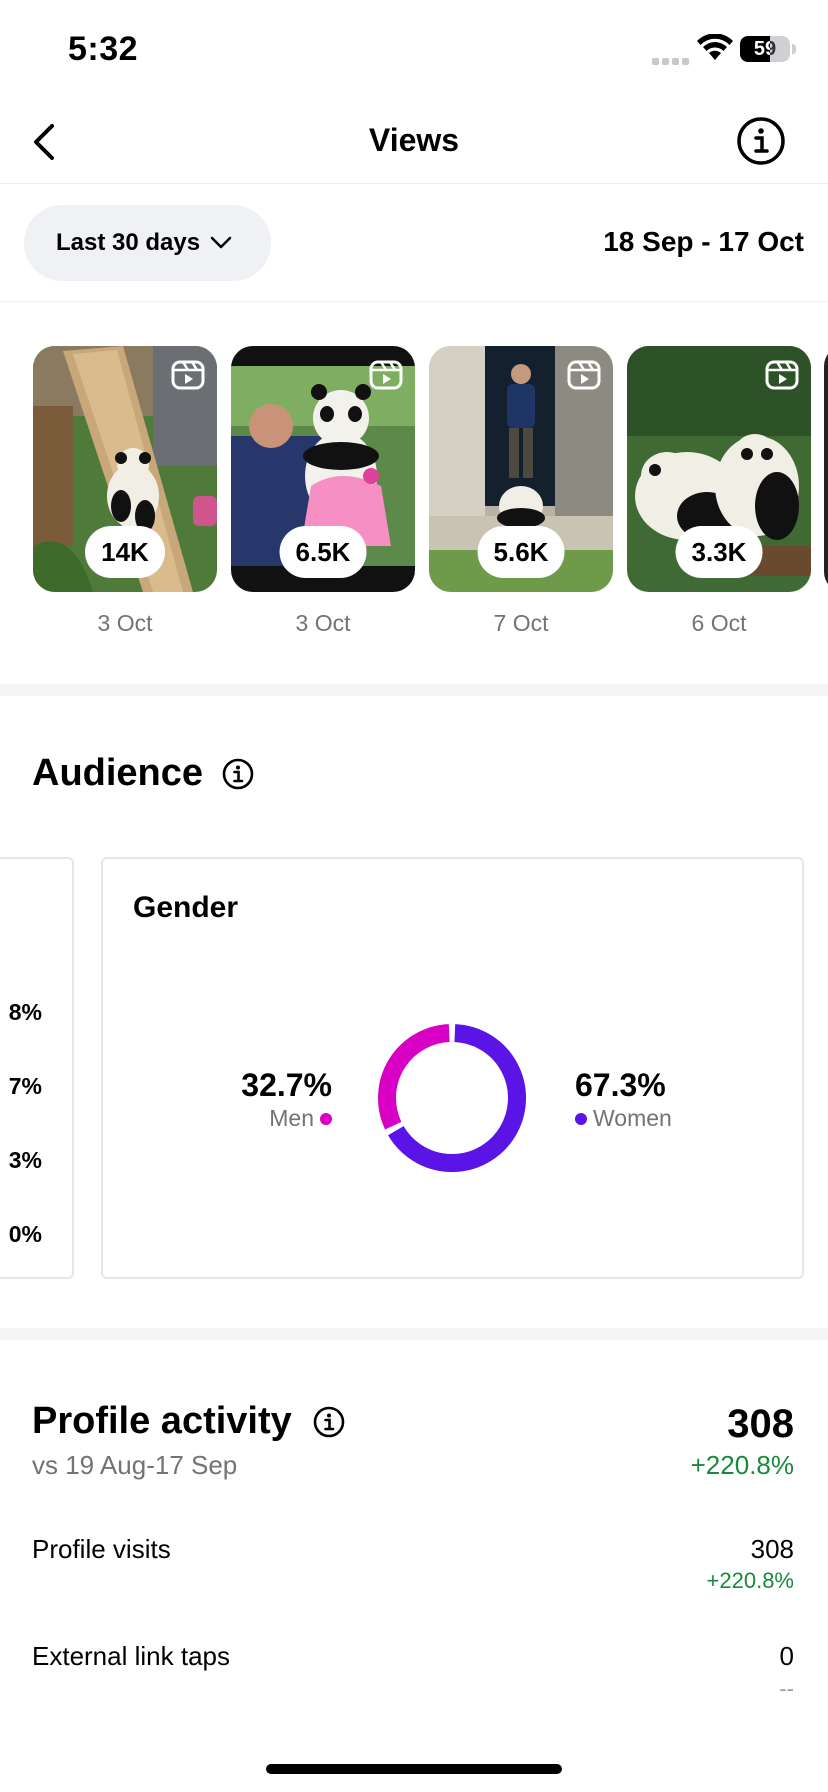 The image size is (828, 1792). I want to click on reel-card: 14K 3 Oct, so click(125, 491).